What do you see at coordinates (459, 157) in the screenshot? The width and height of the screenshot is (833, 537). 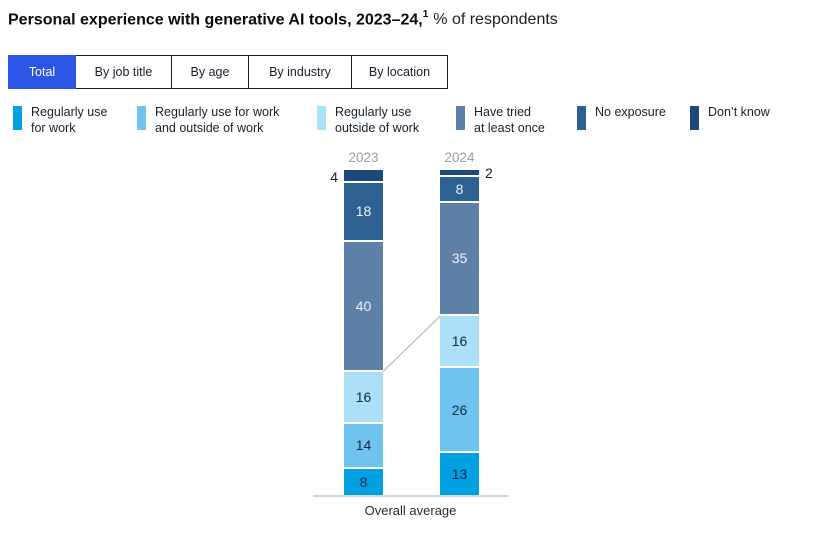 I see `year-label-2024: 2024` at bounding box center [459, 157].